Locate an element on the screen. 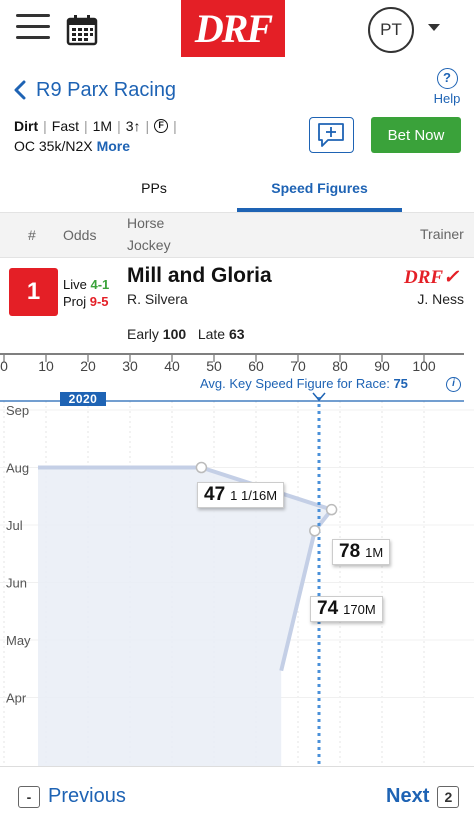  tab-speed-figures: Speed Figures is located at coordinates (319, 188).